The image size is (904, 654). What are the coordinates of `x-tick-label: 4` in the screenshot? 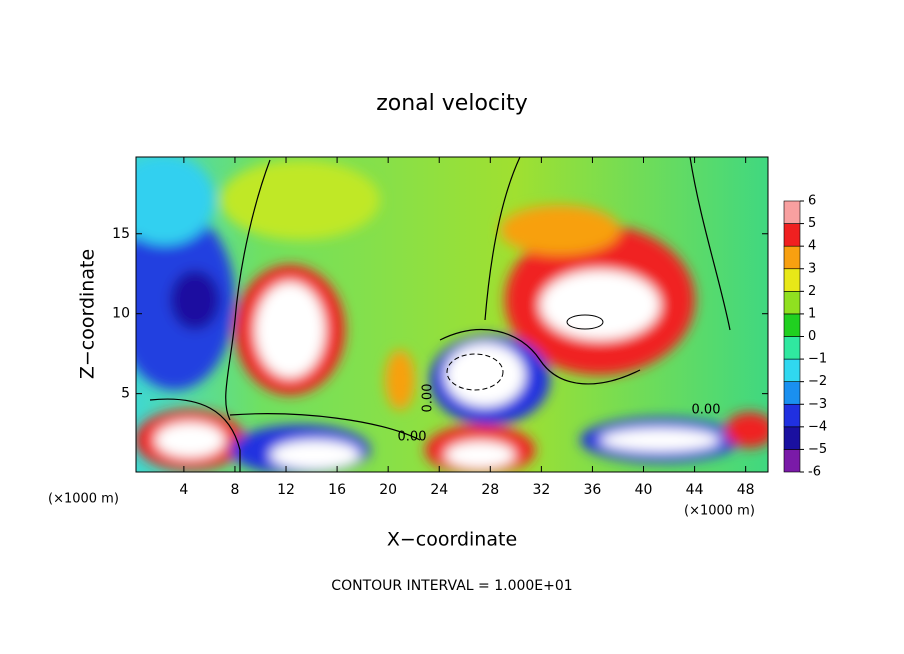 It's located at (183, 490).